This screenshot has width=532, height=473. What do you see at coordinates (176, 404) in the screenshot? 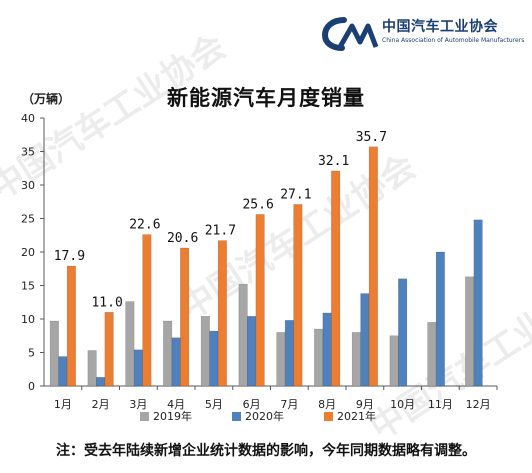
I see `x-tick-label: 4月` at bounding box center [176, 404].